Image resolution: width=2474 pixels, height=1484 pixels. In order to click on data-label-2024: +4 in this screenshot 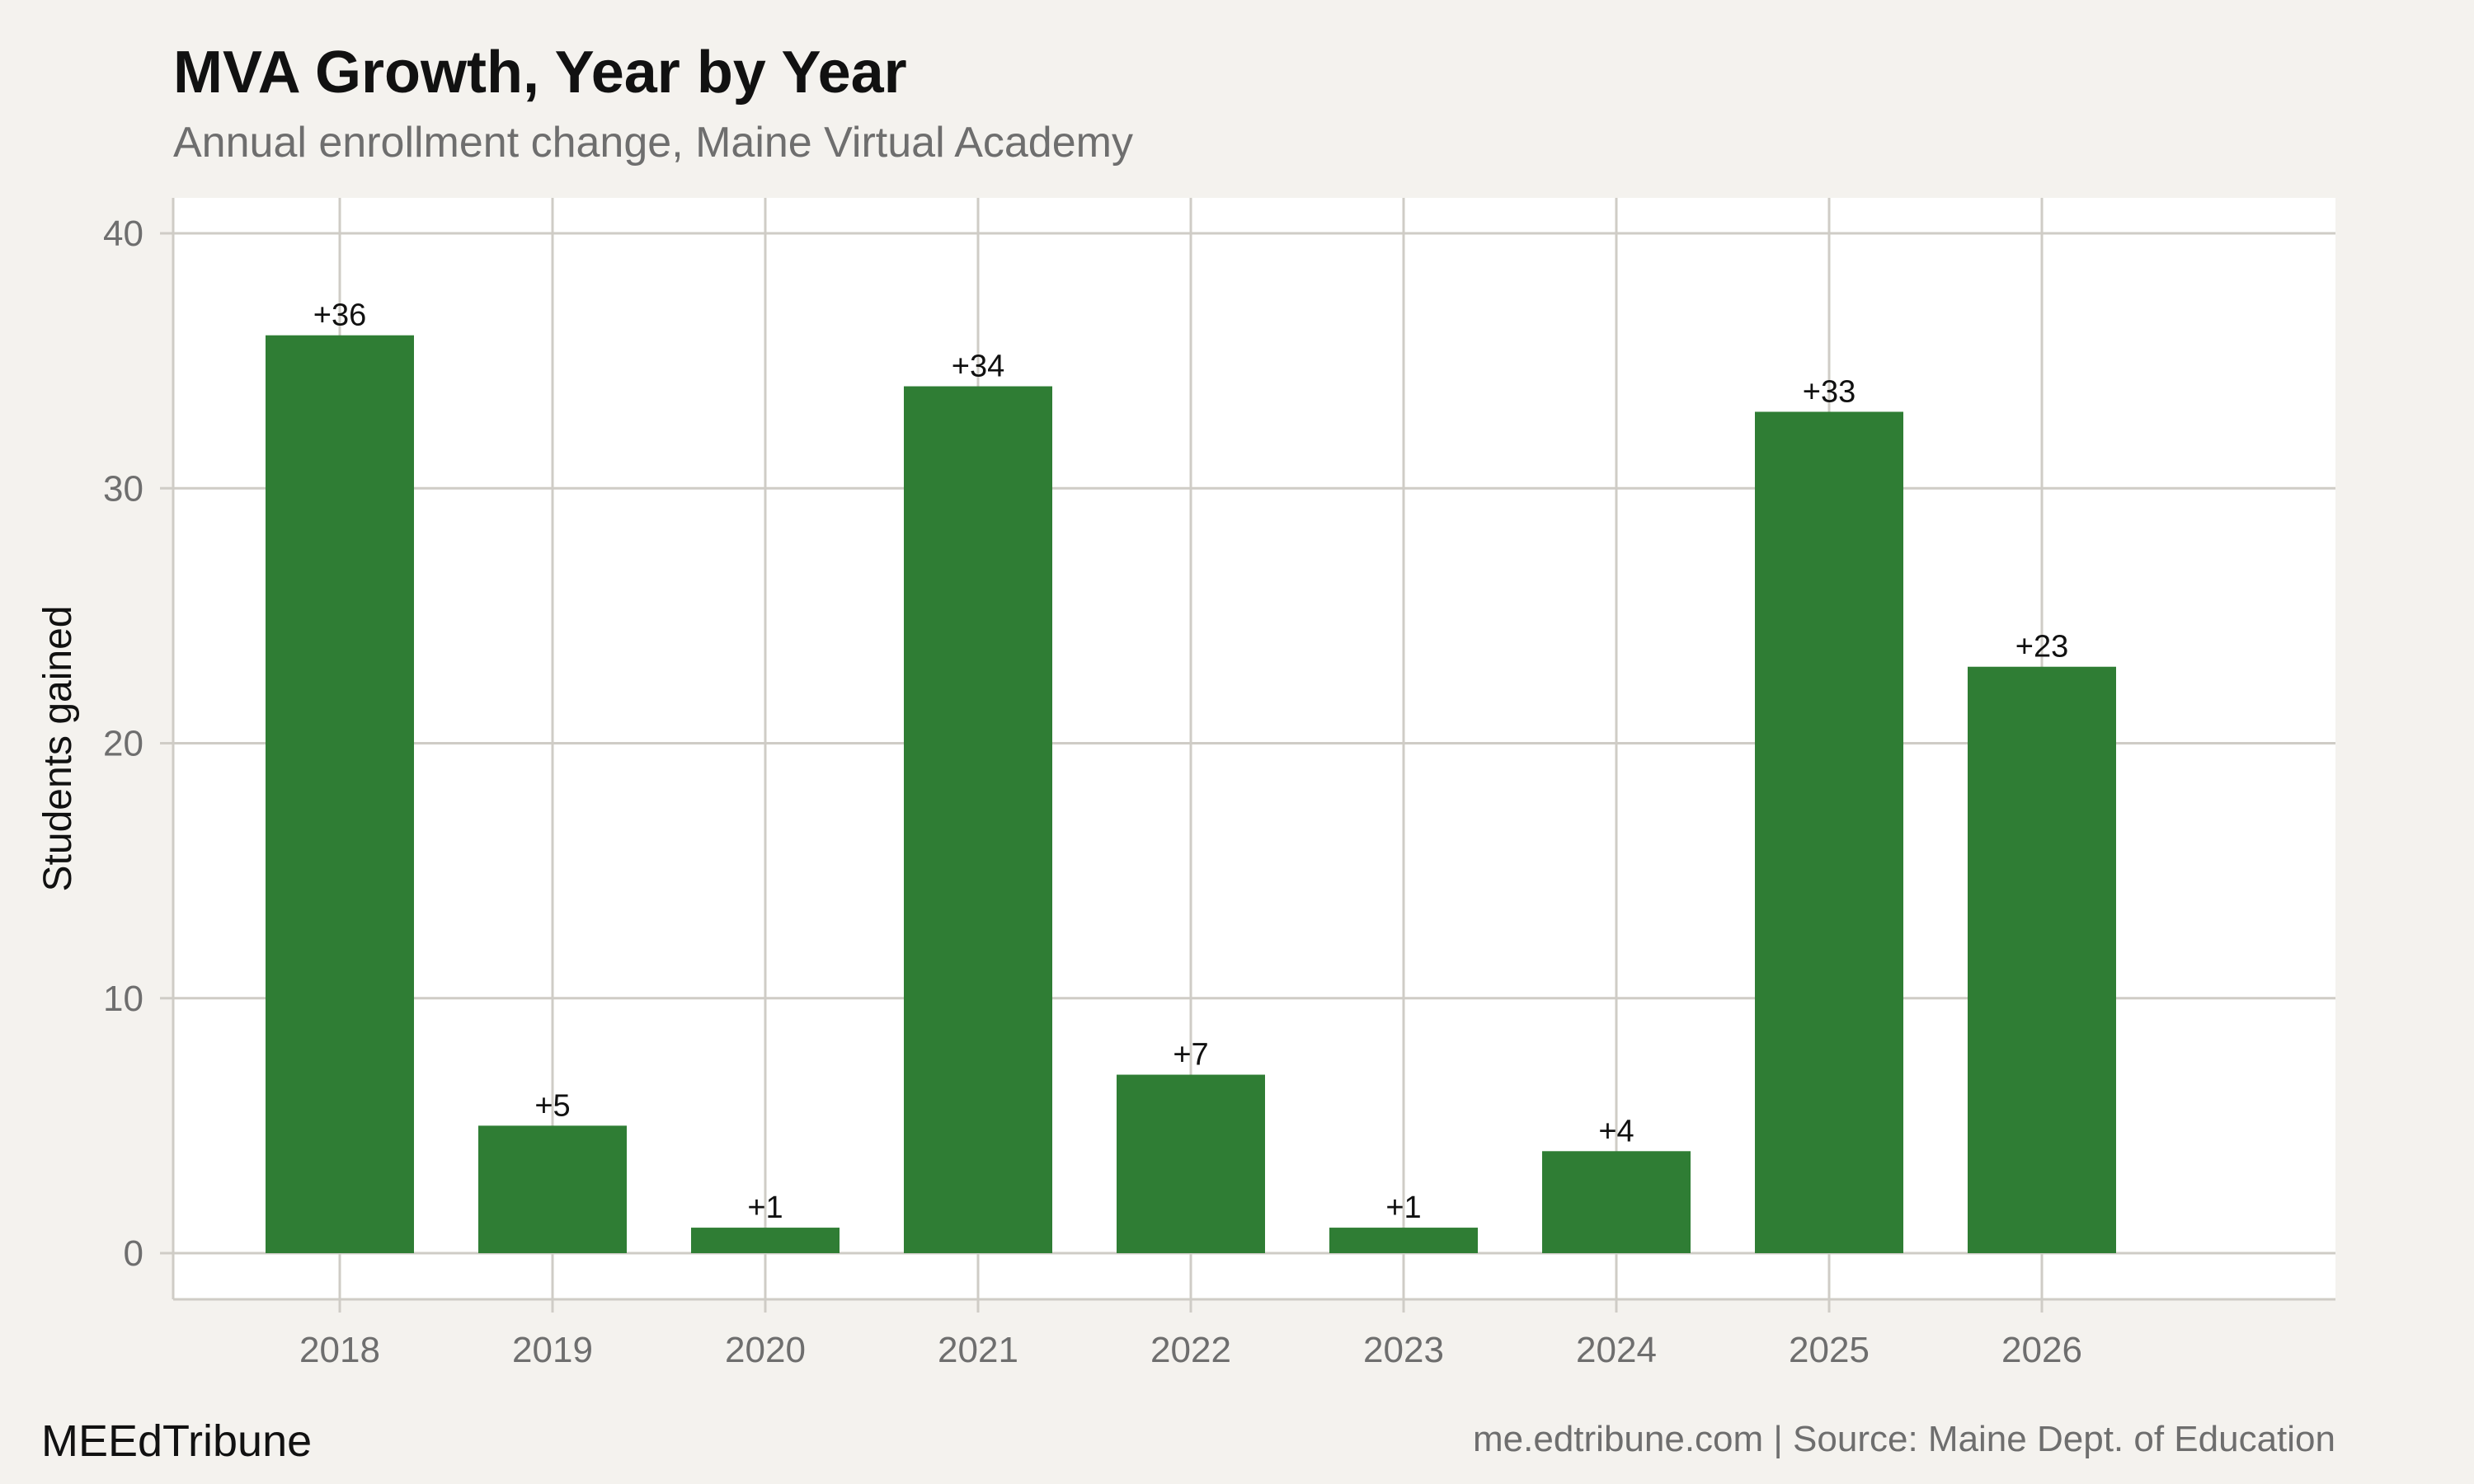, I will do `click(1616, 1131)`.